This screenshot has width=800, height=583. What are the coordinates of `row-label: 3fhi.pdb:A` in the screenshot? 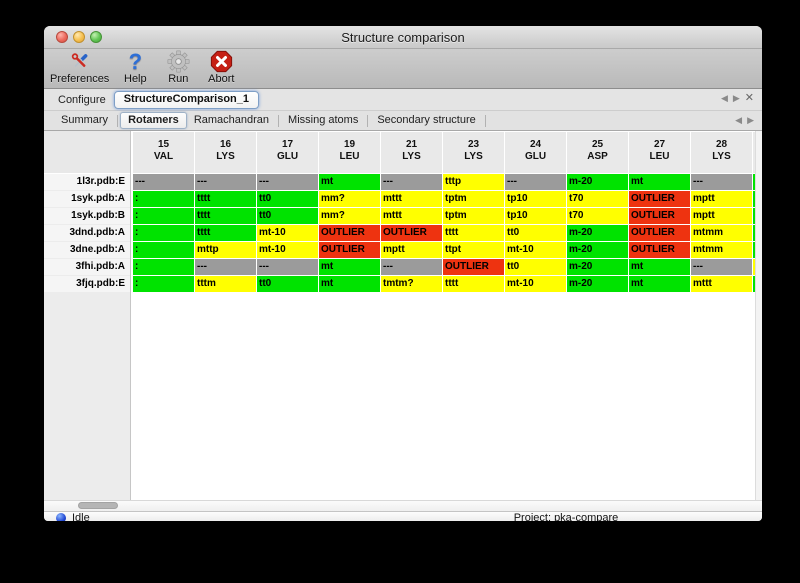 It's located at (87, 267).